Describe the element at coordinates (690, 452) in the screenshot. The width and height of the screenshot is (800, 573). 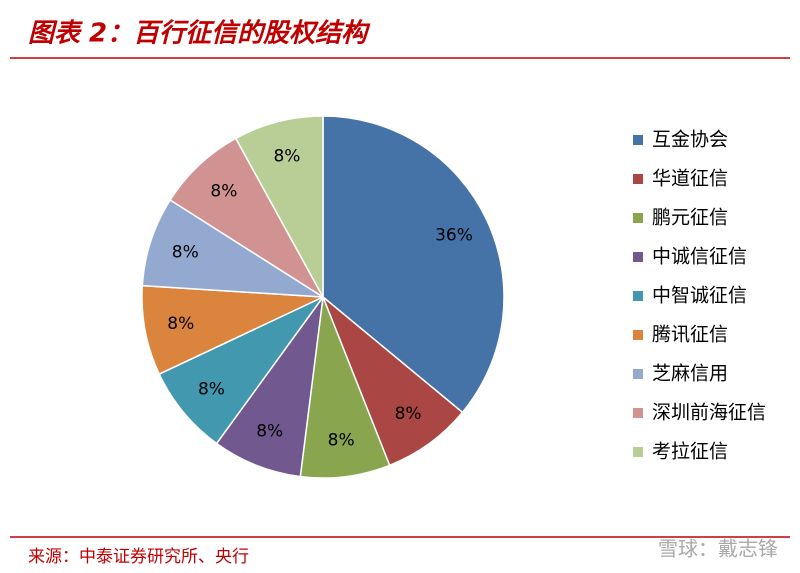
I see `legend-label: 考拉征信` at that location.